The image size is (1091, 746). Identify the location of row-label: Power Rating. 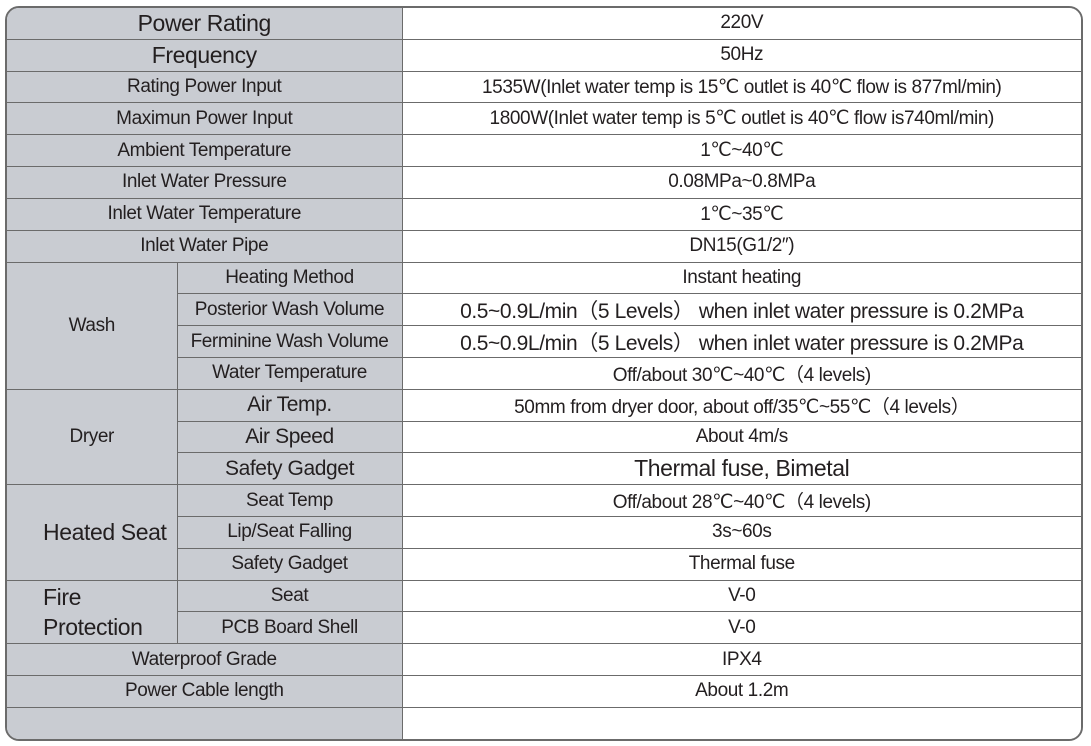
(205, 24).